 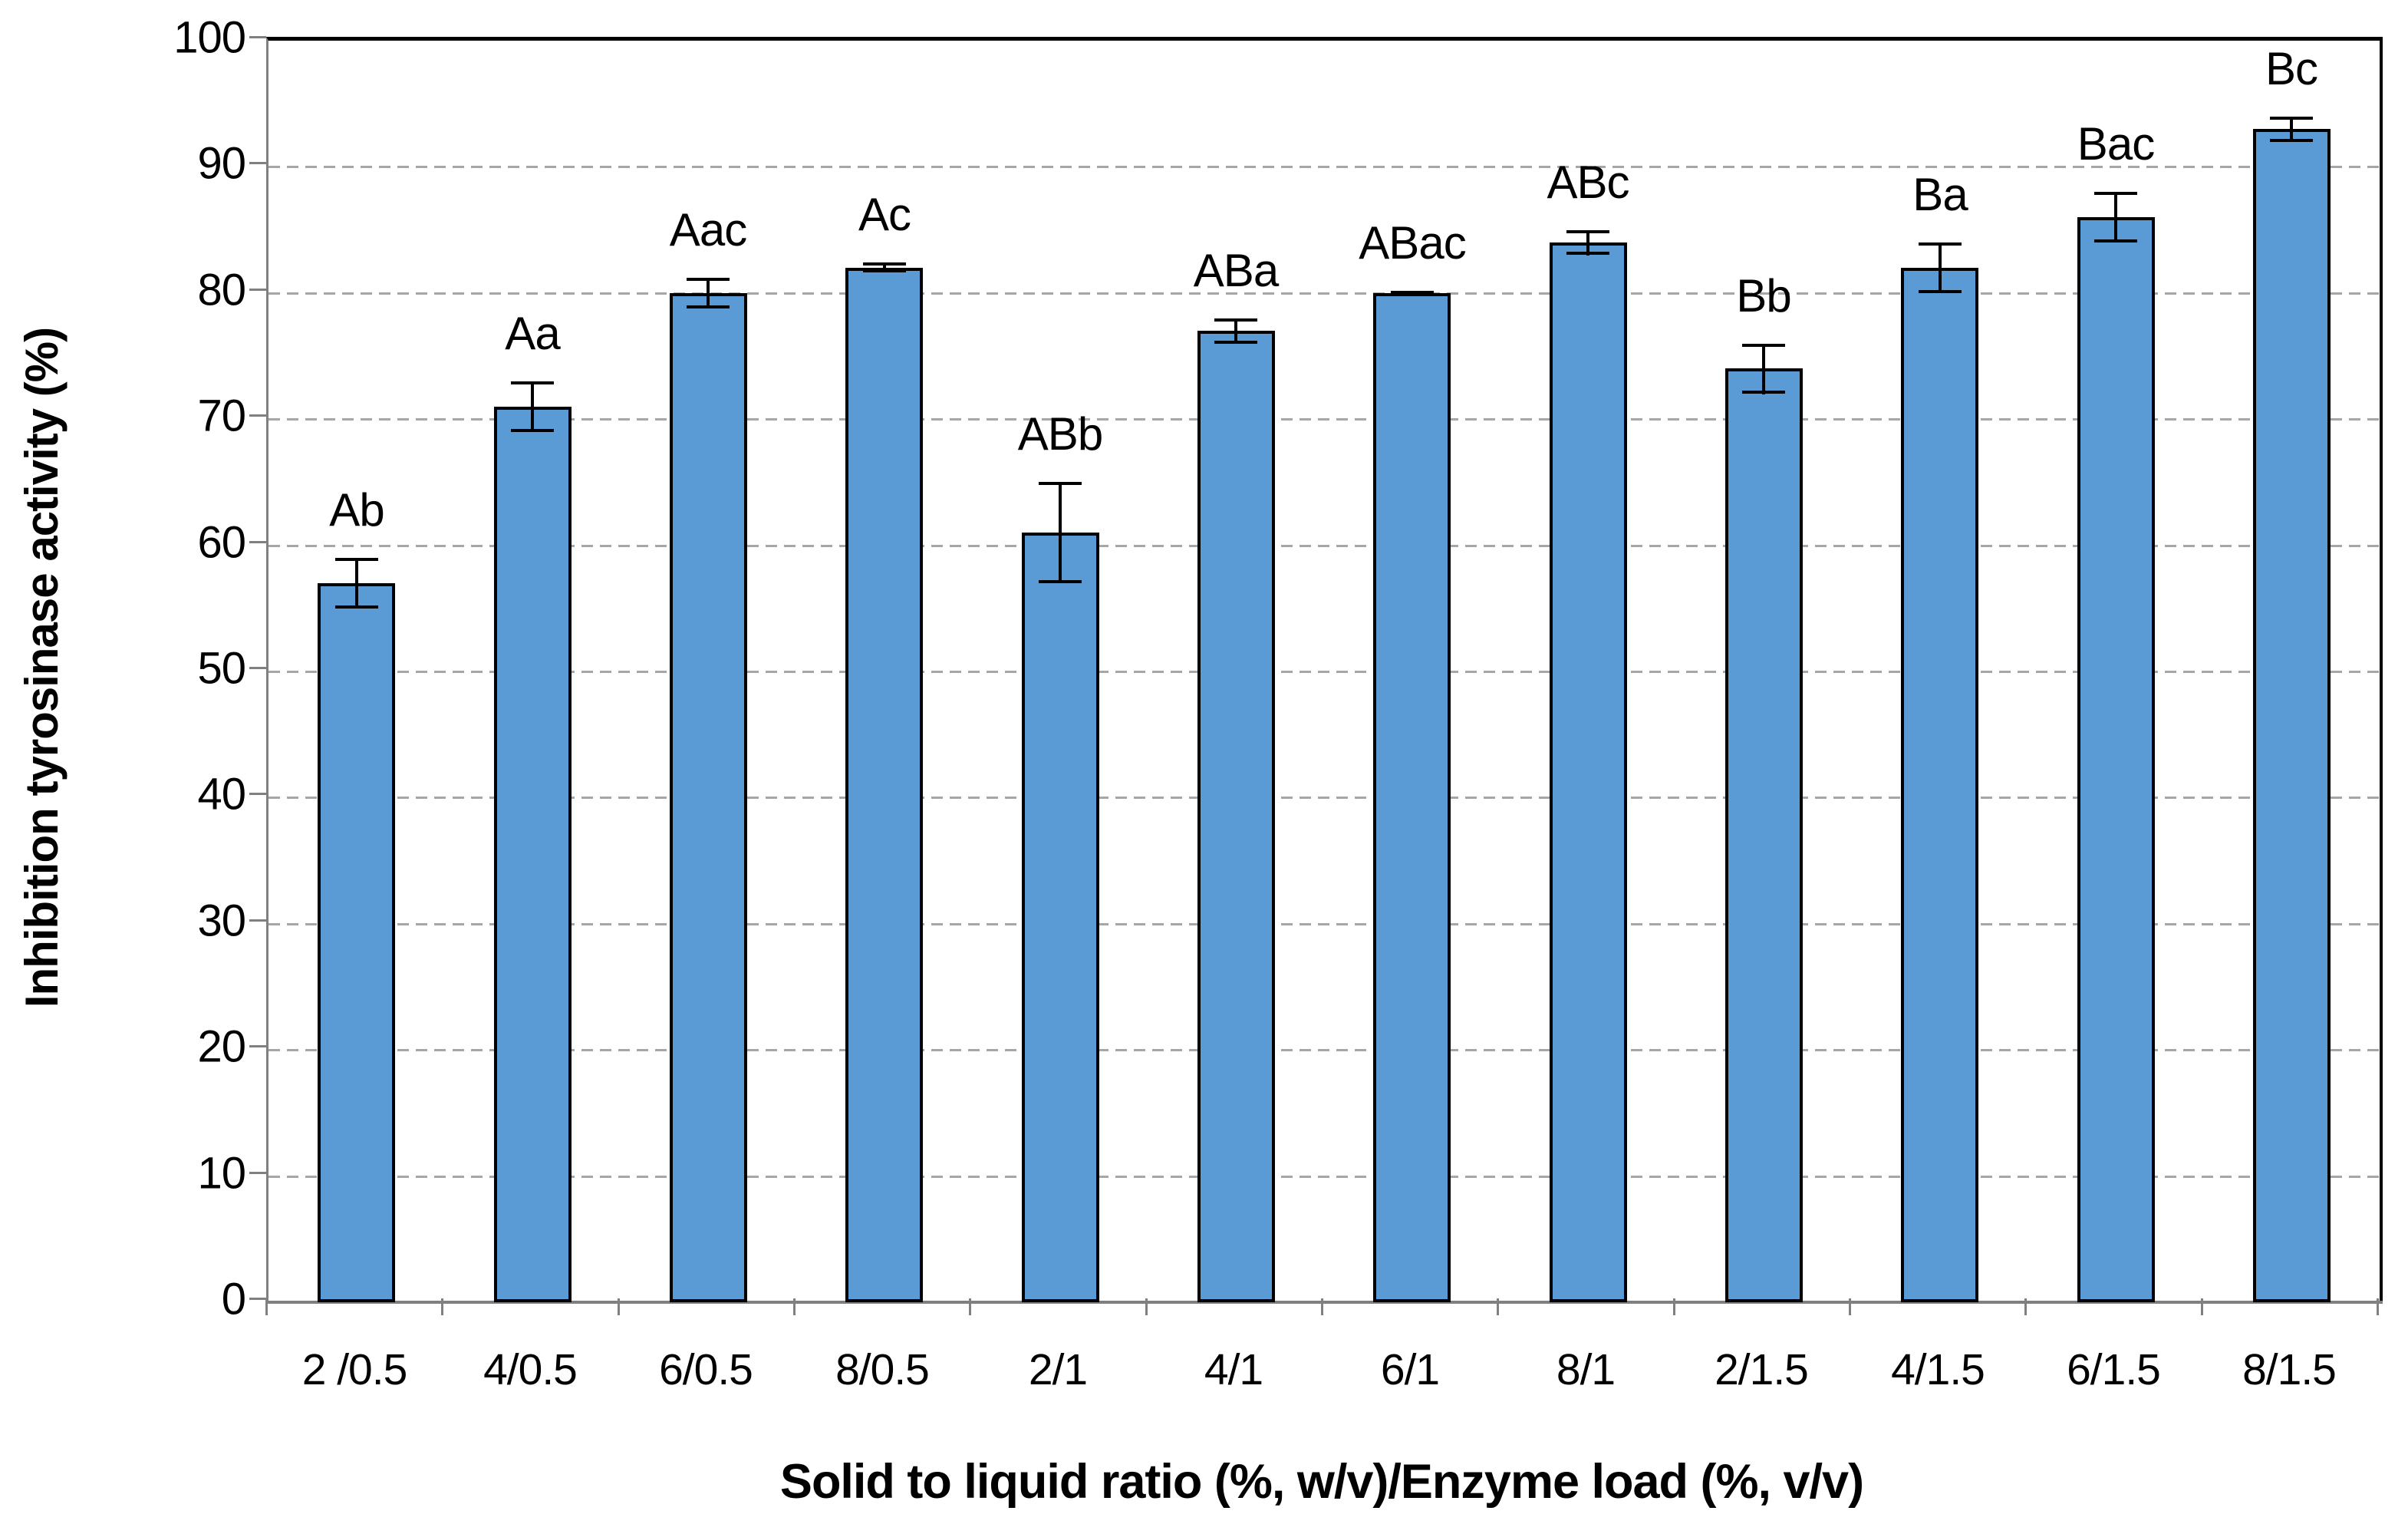 What do you see at coordinates (1236, 816) in the screenshot?
I see `bar-4/1` at bounding box center [1236, 816].